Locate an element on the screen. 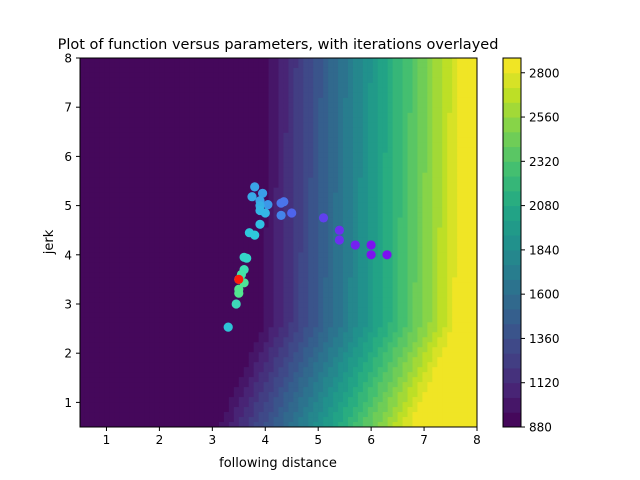 This screenshot has height=480, width=640. colorbar is located at coordinates (512, 242).